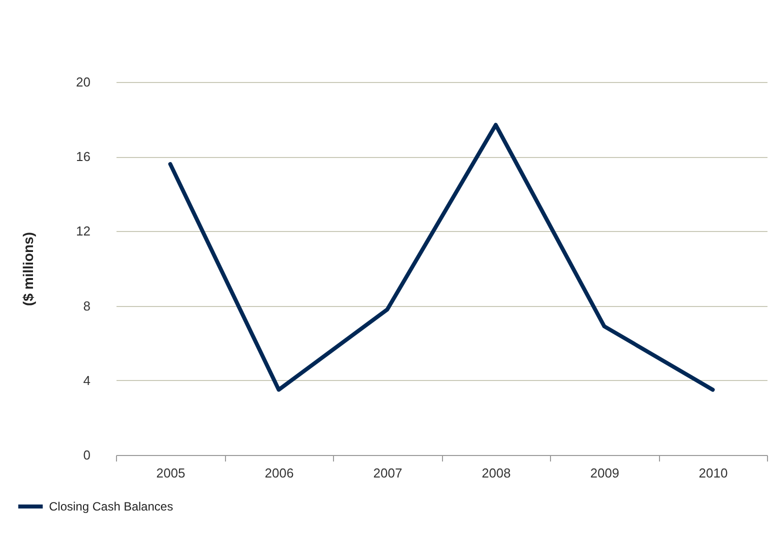 This screenshot has height=546, width=778. What do you see at coordinates (279, 473) in the screenshot?
I see `x-tick-label: 2006` at bounding box center [279, 473].